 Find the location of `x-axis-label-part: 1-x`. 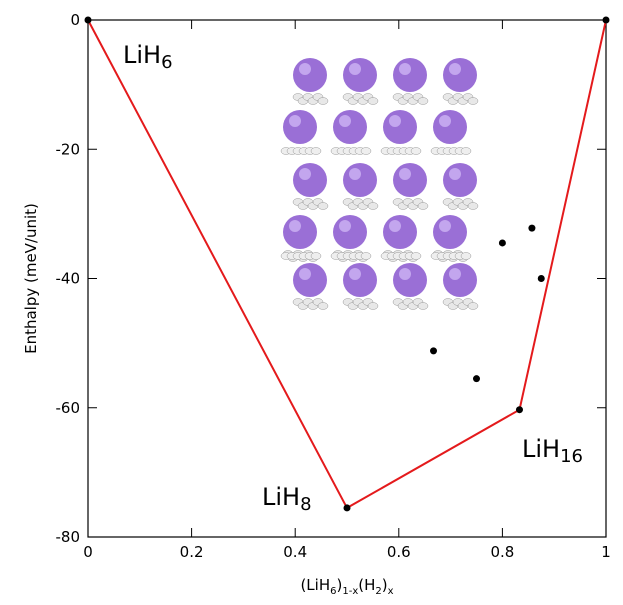

x-axis-label-part: 1-x is located at coordinates (350, 591).